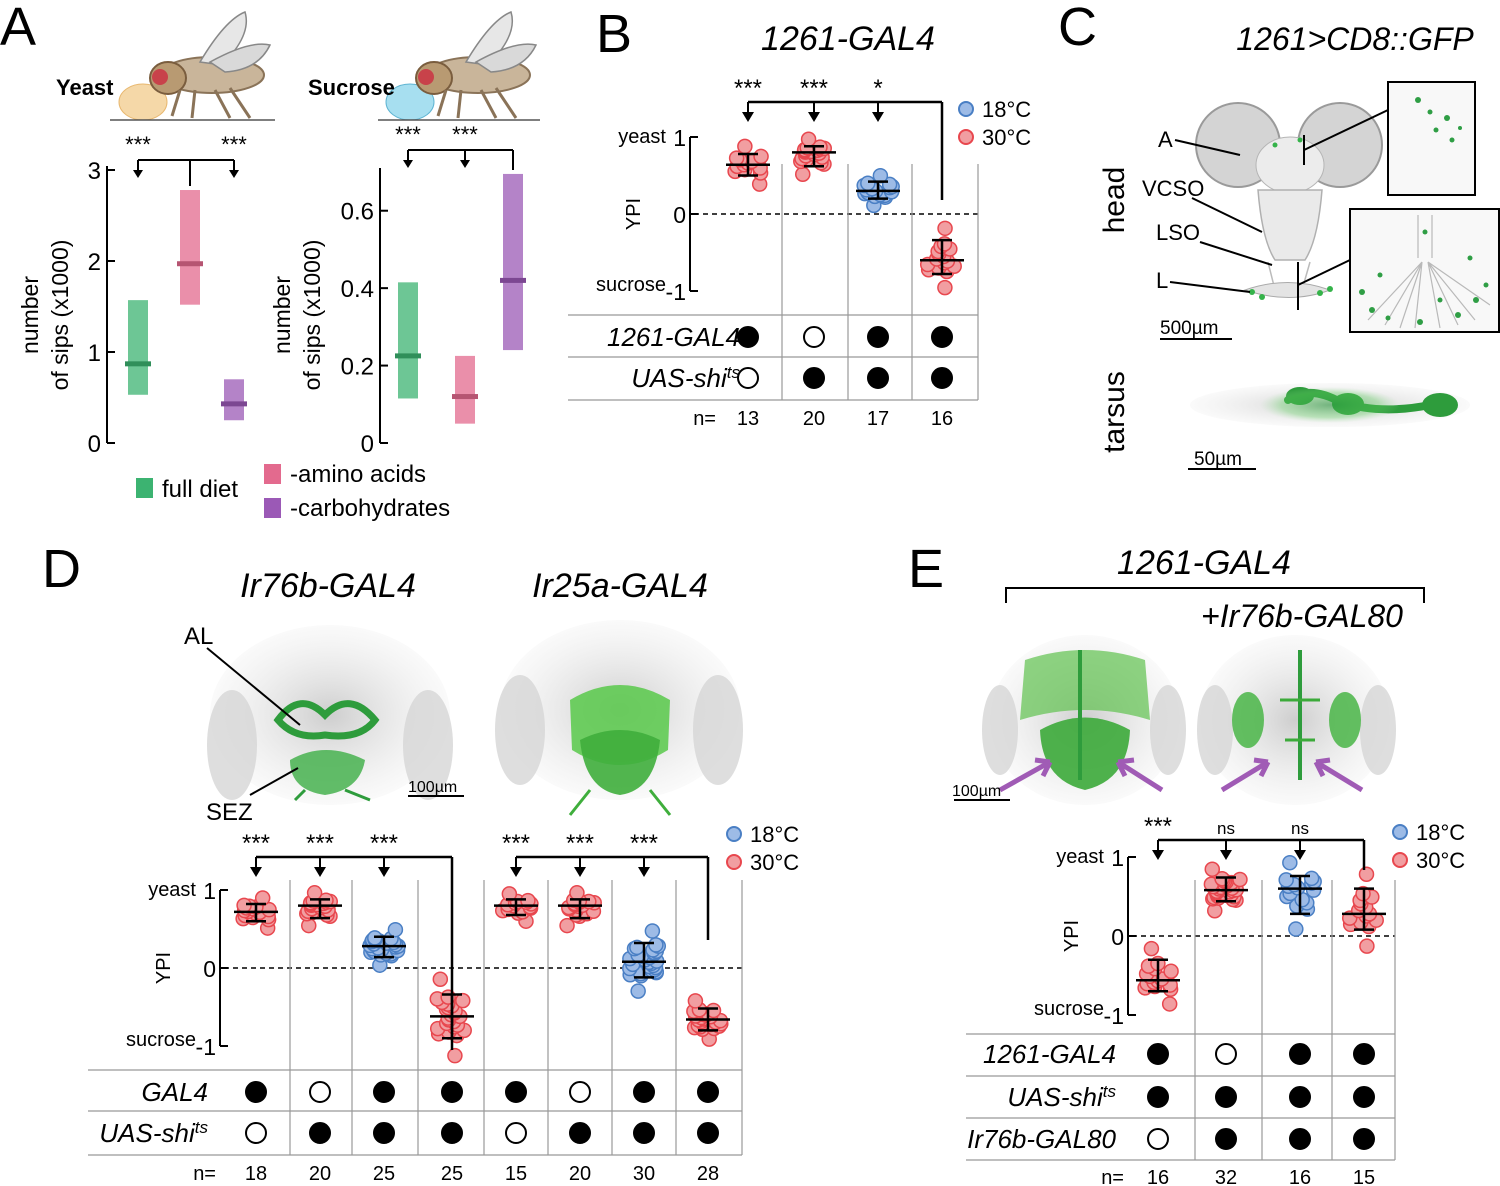 The image size is (1500, 1186). What do you see at coordinates (330, 715) in the screenshot?
I see `brain-ir76b` at bounding box center [330, 715].